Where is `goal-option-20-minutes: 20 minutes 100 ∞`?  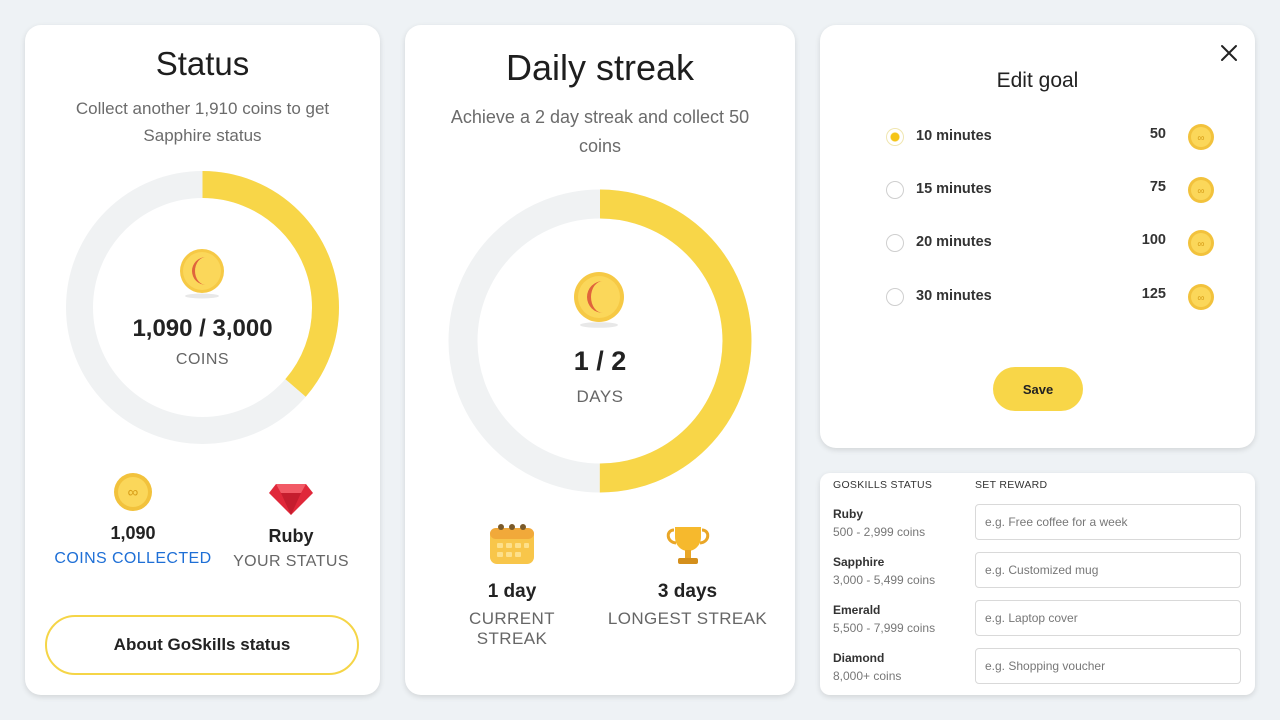 goal-option-20-minutes: 20 minutes 100 ∞ is located at coordinates (1051, 243).